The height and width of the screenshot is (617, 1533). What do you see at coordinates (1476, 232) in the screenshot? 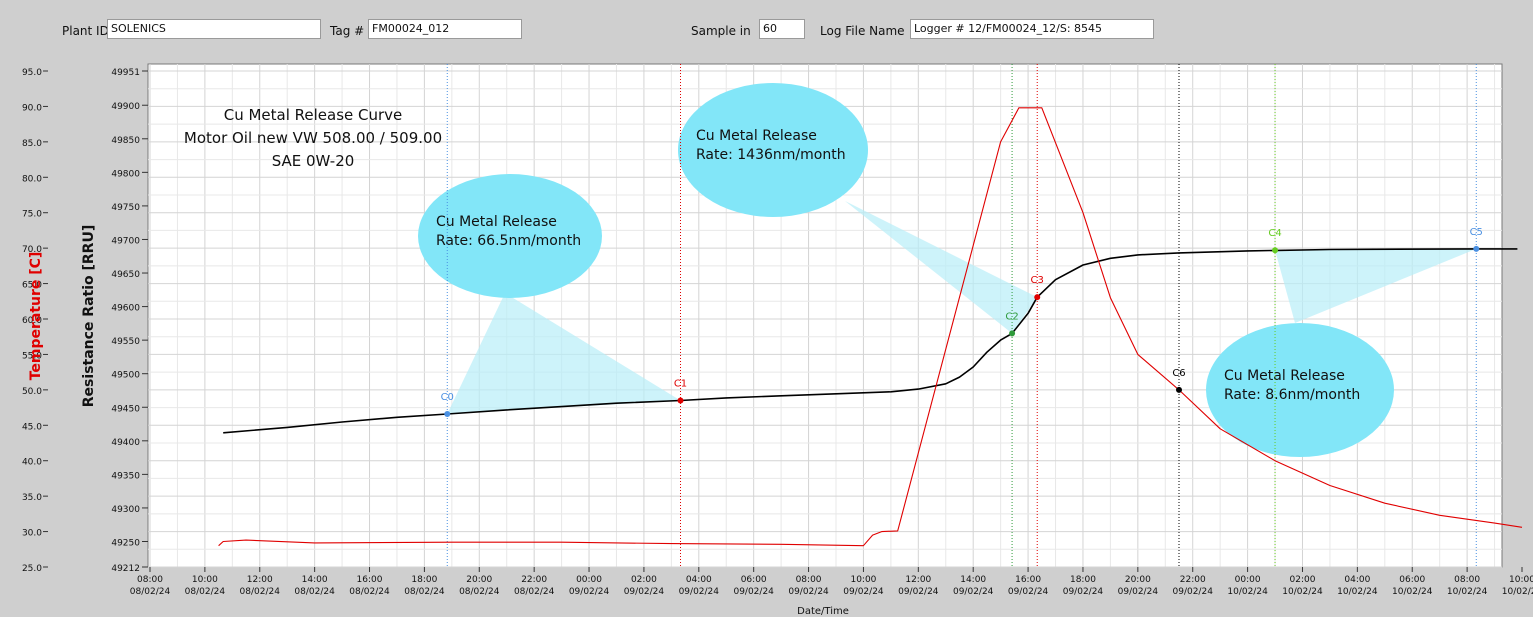
I see `cursor-label-c5: C5` at bounding box center [1476, 232].